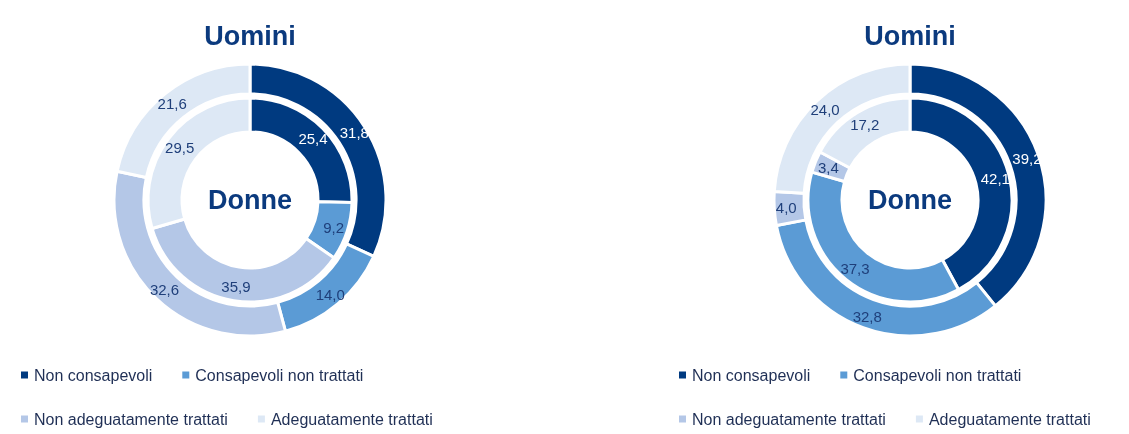 The image size is (1129, 434). What do you see at coordinates (786, 208) in the screenshot?
I see `data-label: 4,0` at bounding box center [786, 208].